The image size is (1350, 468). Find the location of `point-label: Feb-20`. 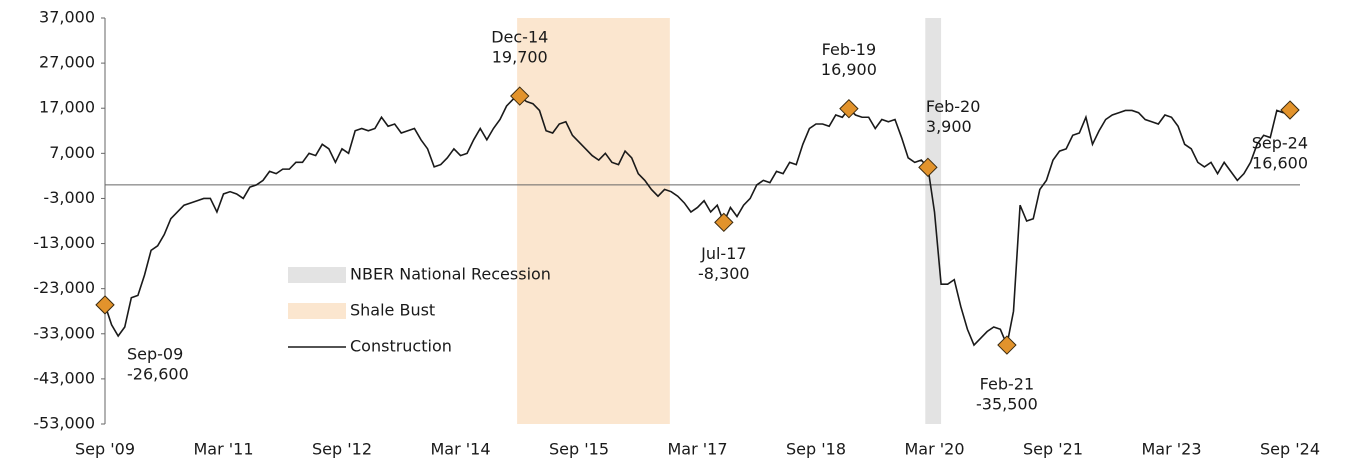

point-label: Feb-20 is located at coordinates (953, 106).